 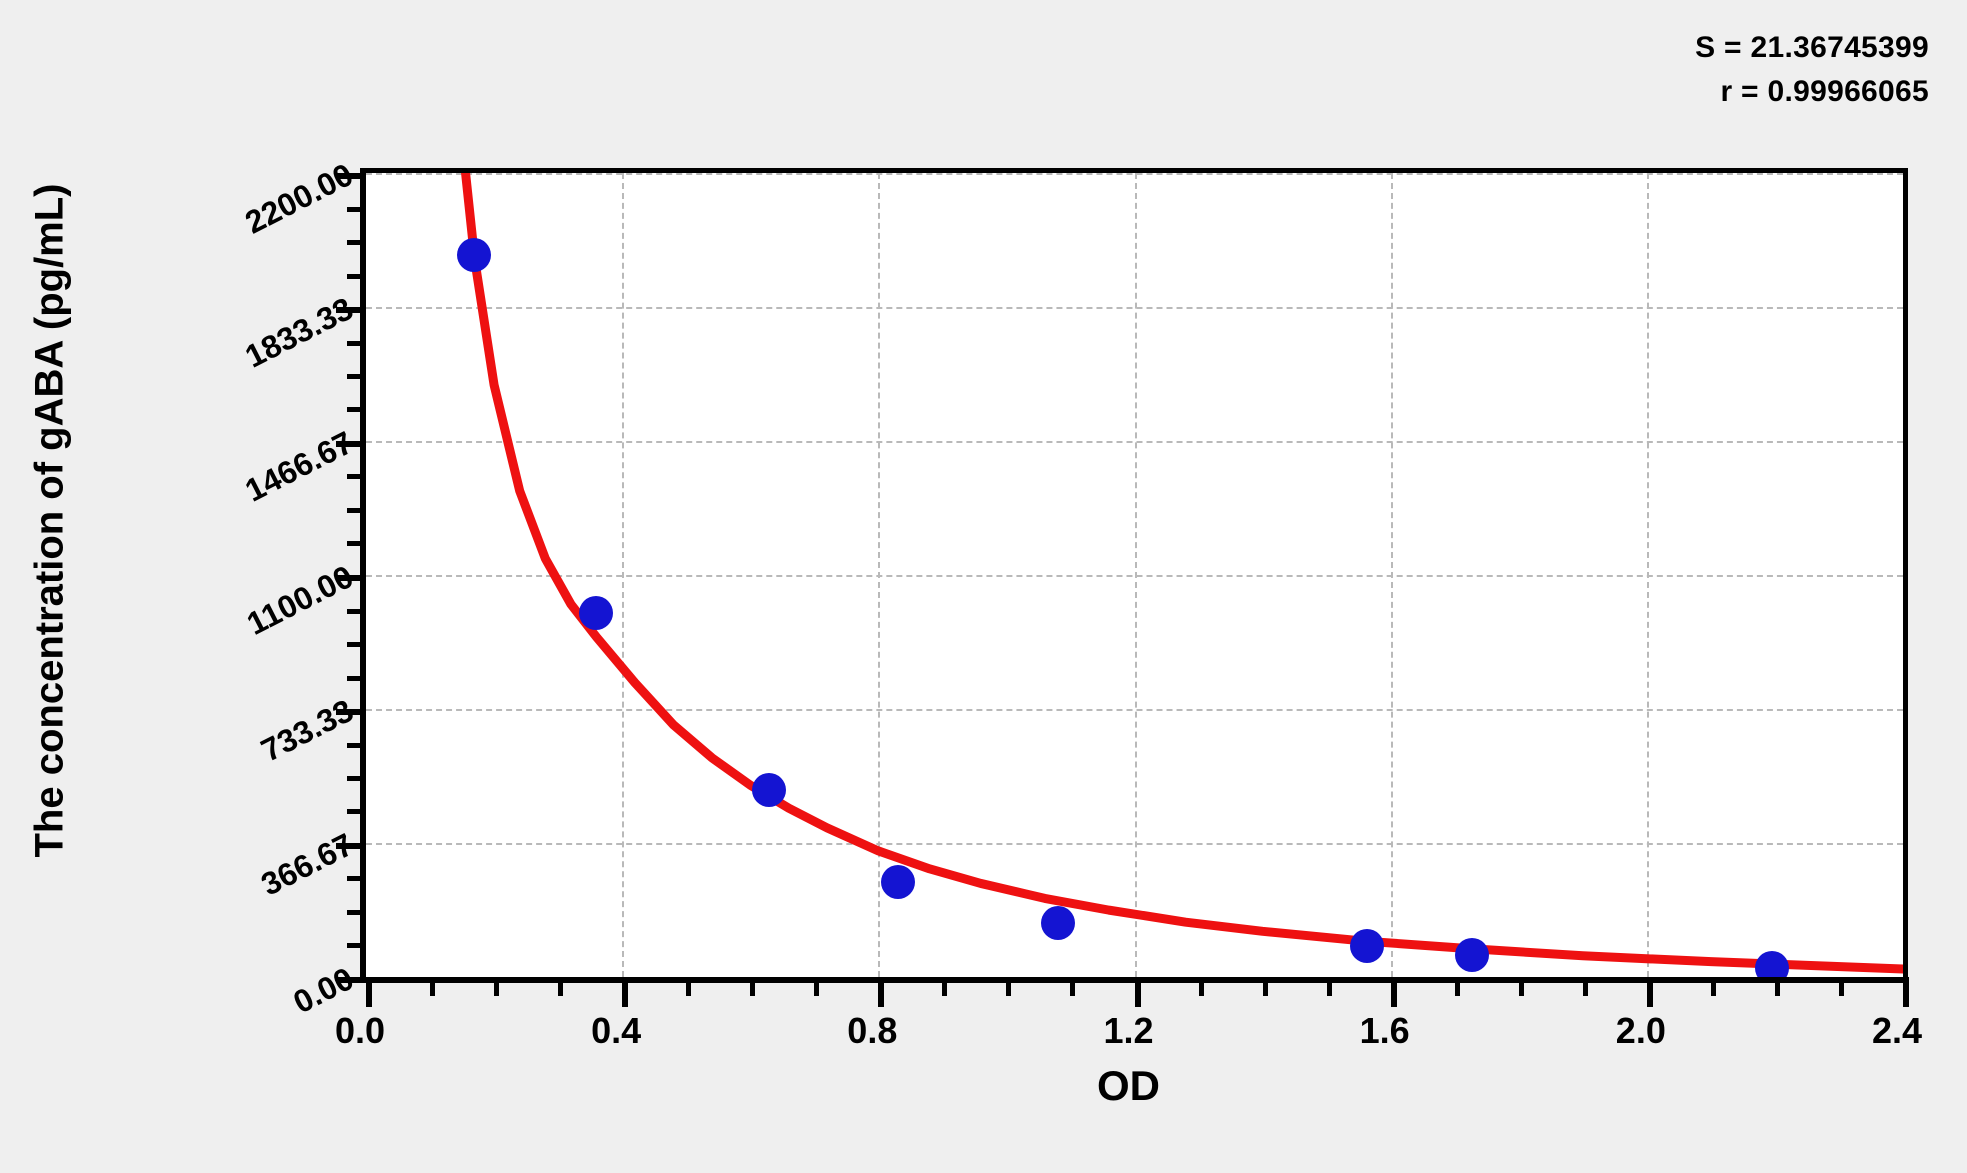 I want to click on x-tick-label: 2.4, so click(x=1897, y=1030).